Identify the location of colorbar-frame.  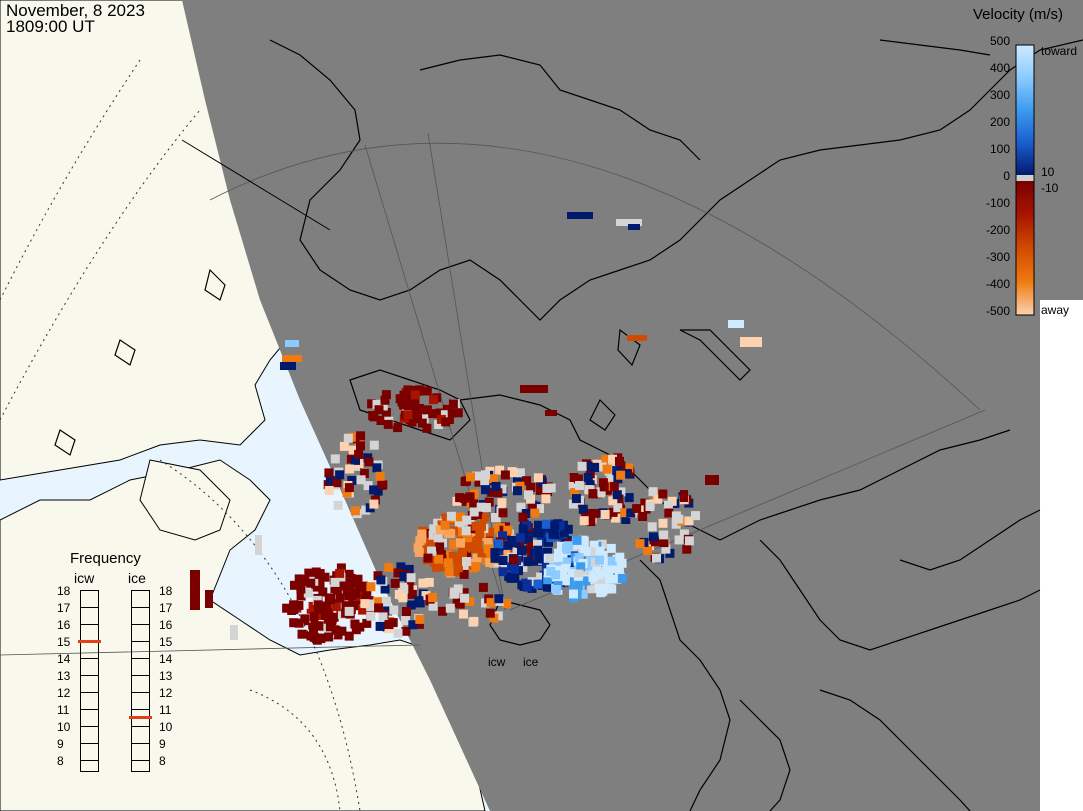
(1025, 180).